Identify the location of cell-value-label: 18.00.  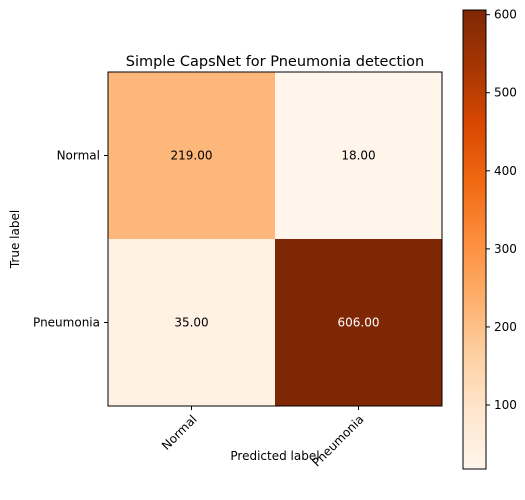
(358, 156).